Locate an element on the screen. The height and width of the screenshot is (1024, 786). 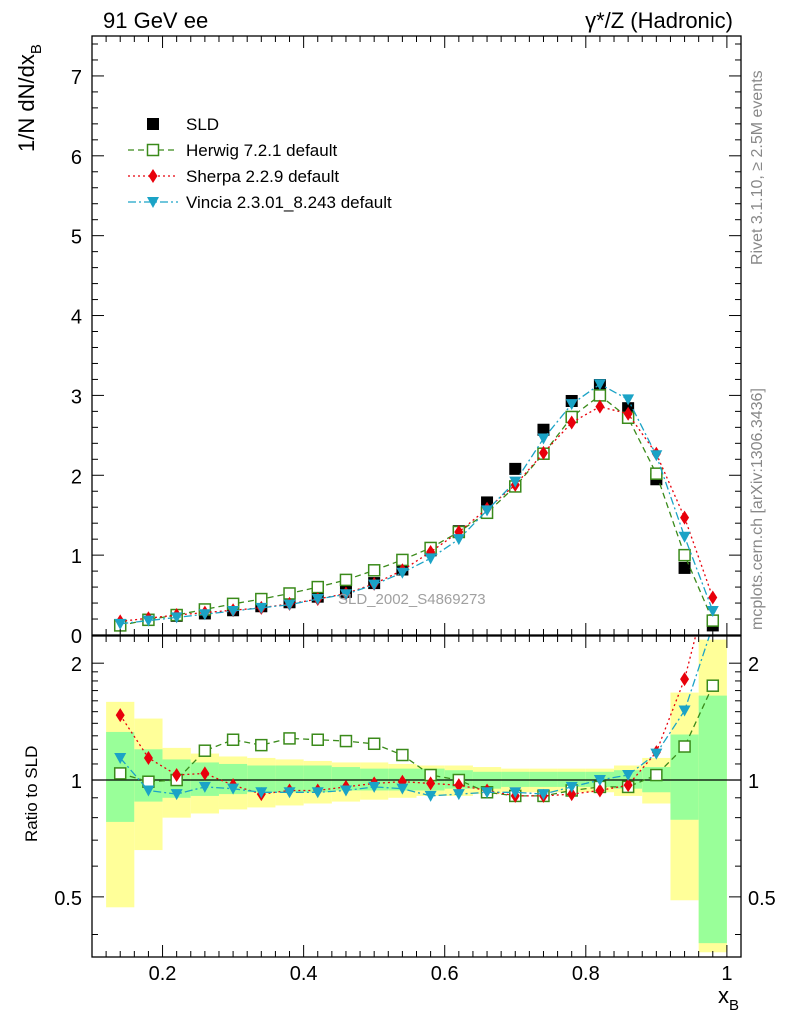
header-left-title: 91 GeV ee is located at coordinates (155, 20).